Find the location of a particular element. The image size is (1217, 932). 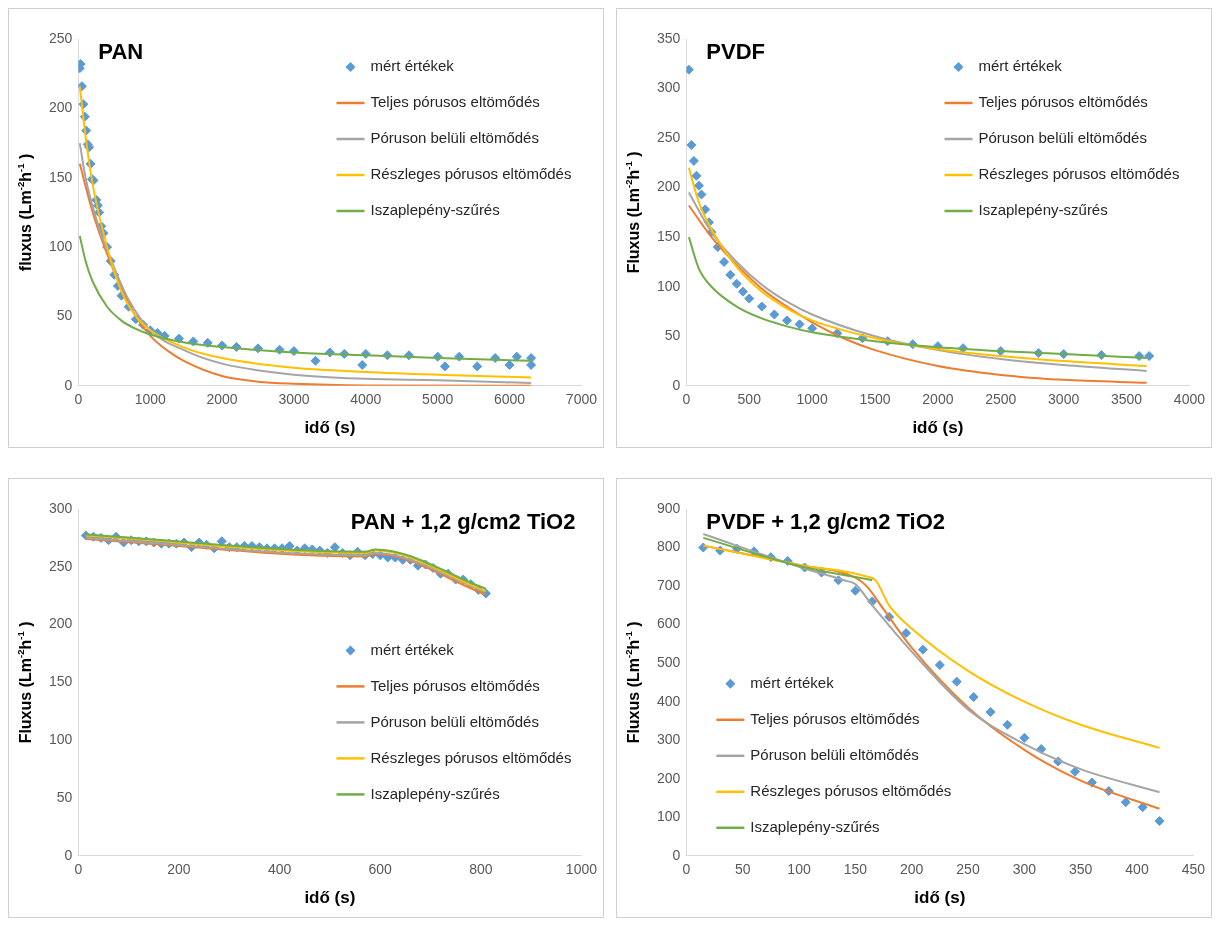

x-tick-label: 600 is located at coordinates (380, 869).